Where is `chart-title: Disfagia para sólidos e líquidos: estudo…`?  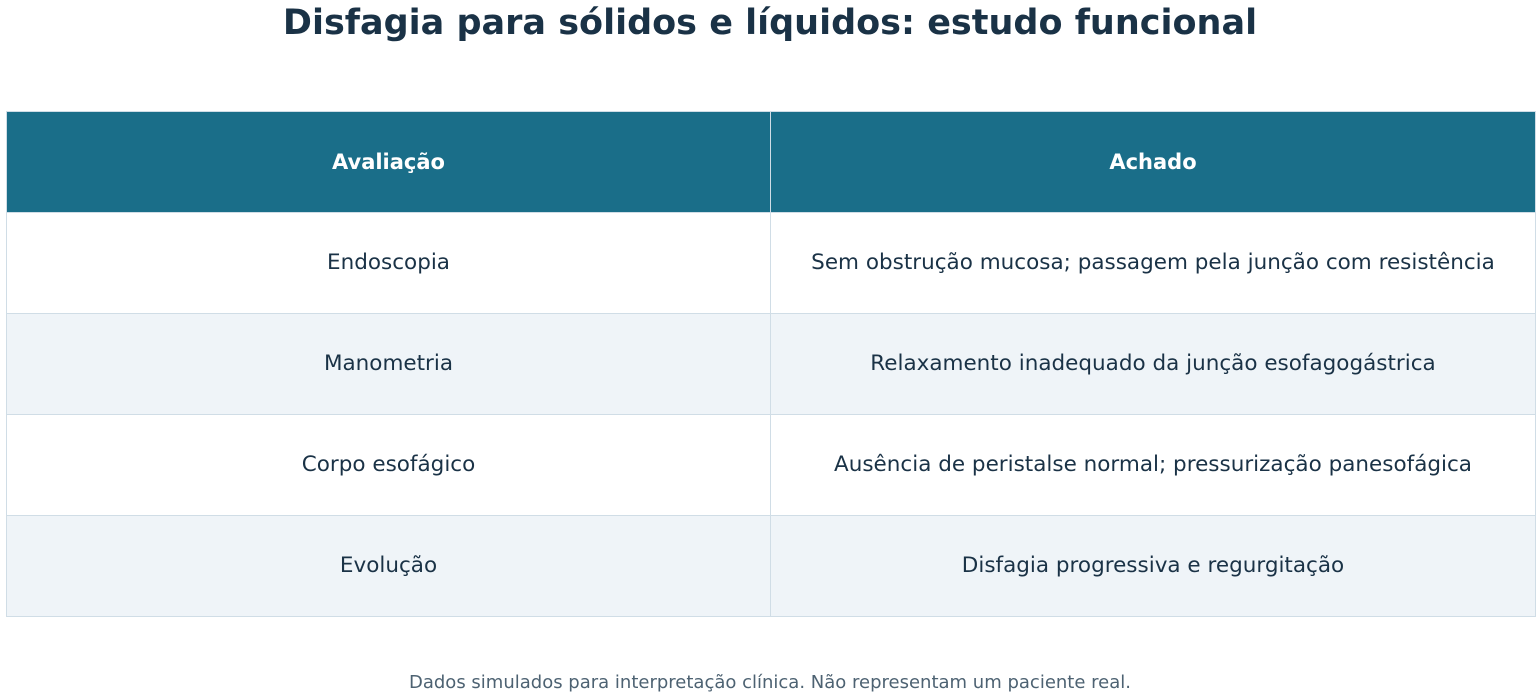 chart-title: Disfagia para sólidos e líquidos: estudo… is located at coordinates (770, 23).